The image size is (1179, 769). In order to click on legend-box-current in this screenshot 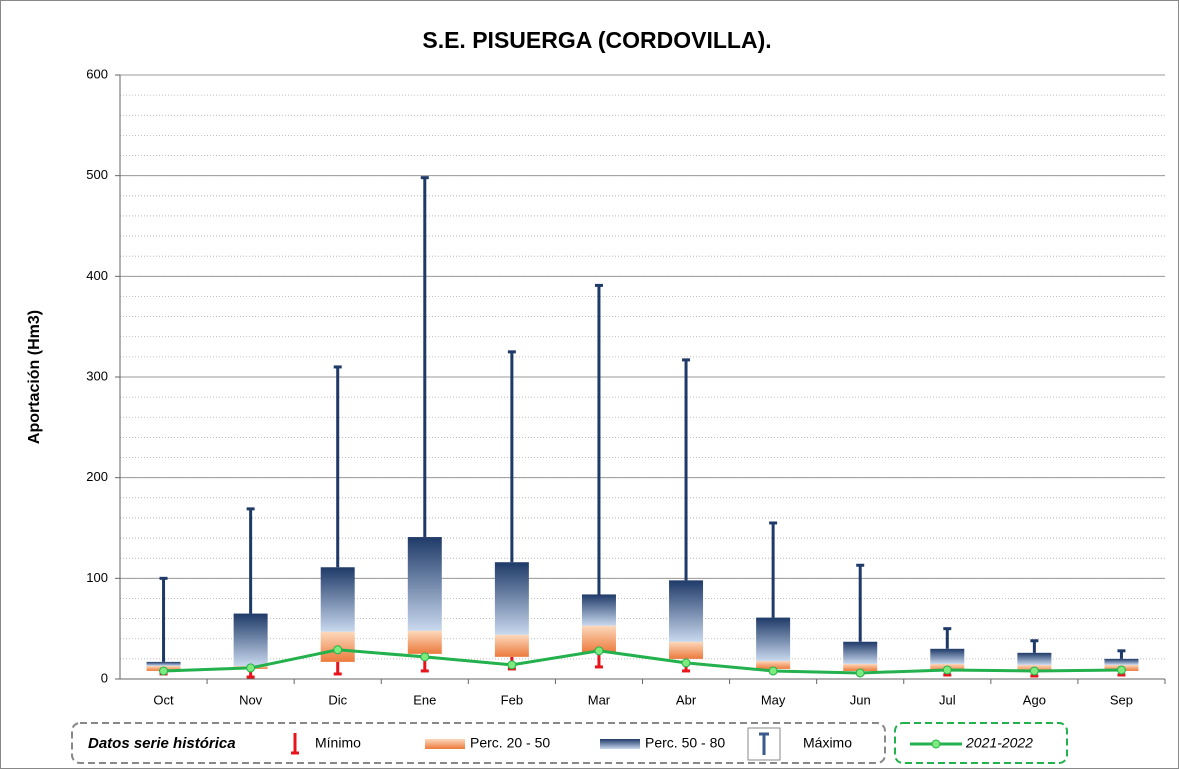, I will do `click(981, 743)`.